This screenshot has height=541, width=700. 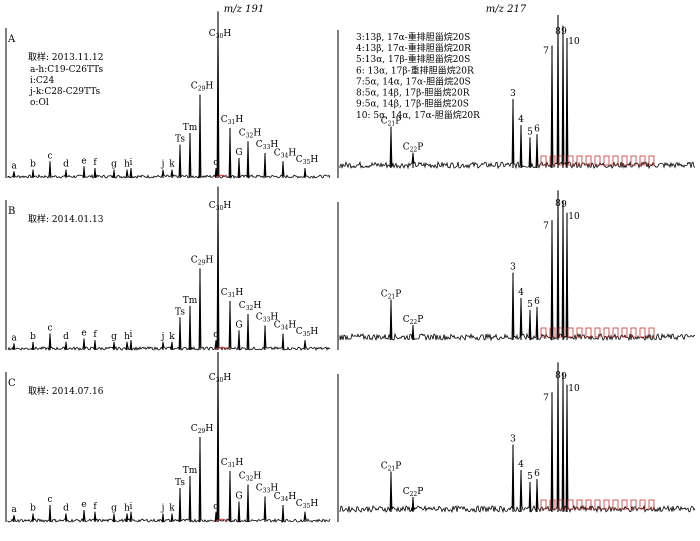 What do you see at coordinates (238, 497) in the screenshot?
I see `peak-label-g: G` at bounding box center [238, 497].